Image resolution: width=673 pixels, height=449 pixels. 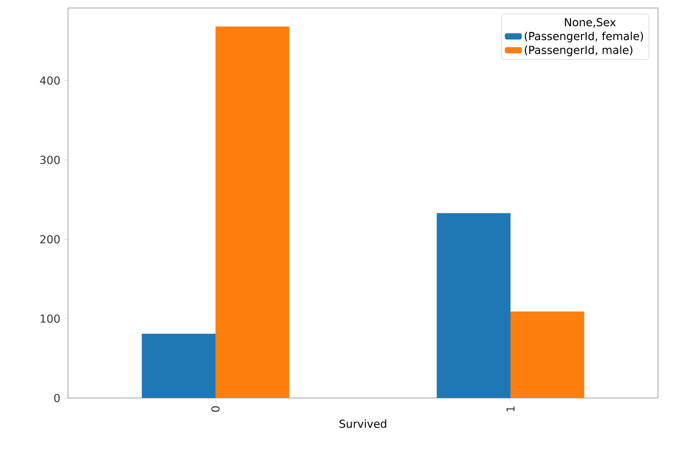 What do you see at coordinates (510, 409) in the screenshot?
I see `x-tick-label: 1` at bounding box center [510, 409].